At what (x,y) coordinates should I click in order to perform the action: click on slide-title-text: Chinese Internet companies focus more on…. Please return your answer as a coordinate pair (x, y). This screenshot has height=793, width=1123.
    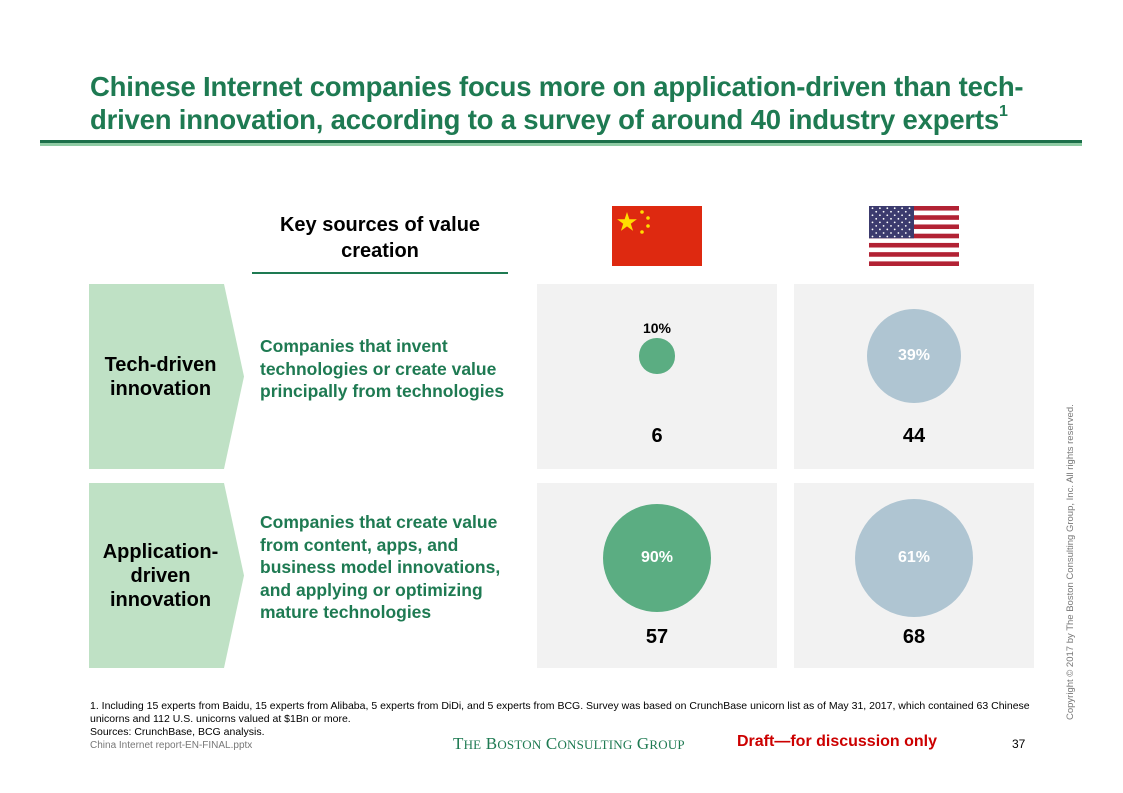
    Looking at the image, I should click on (557, 103).